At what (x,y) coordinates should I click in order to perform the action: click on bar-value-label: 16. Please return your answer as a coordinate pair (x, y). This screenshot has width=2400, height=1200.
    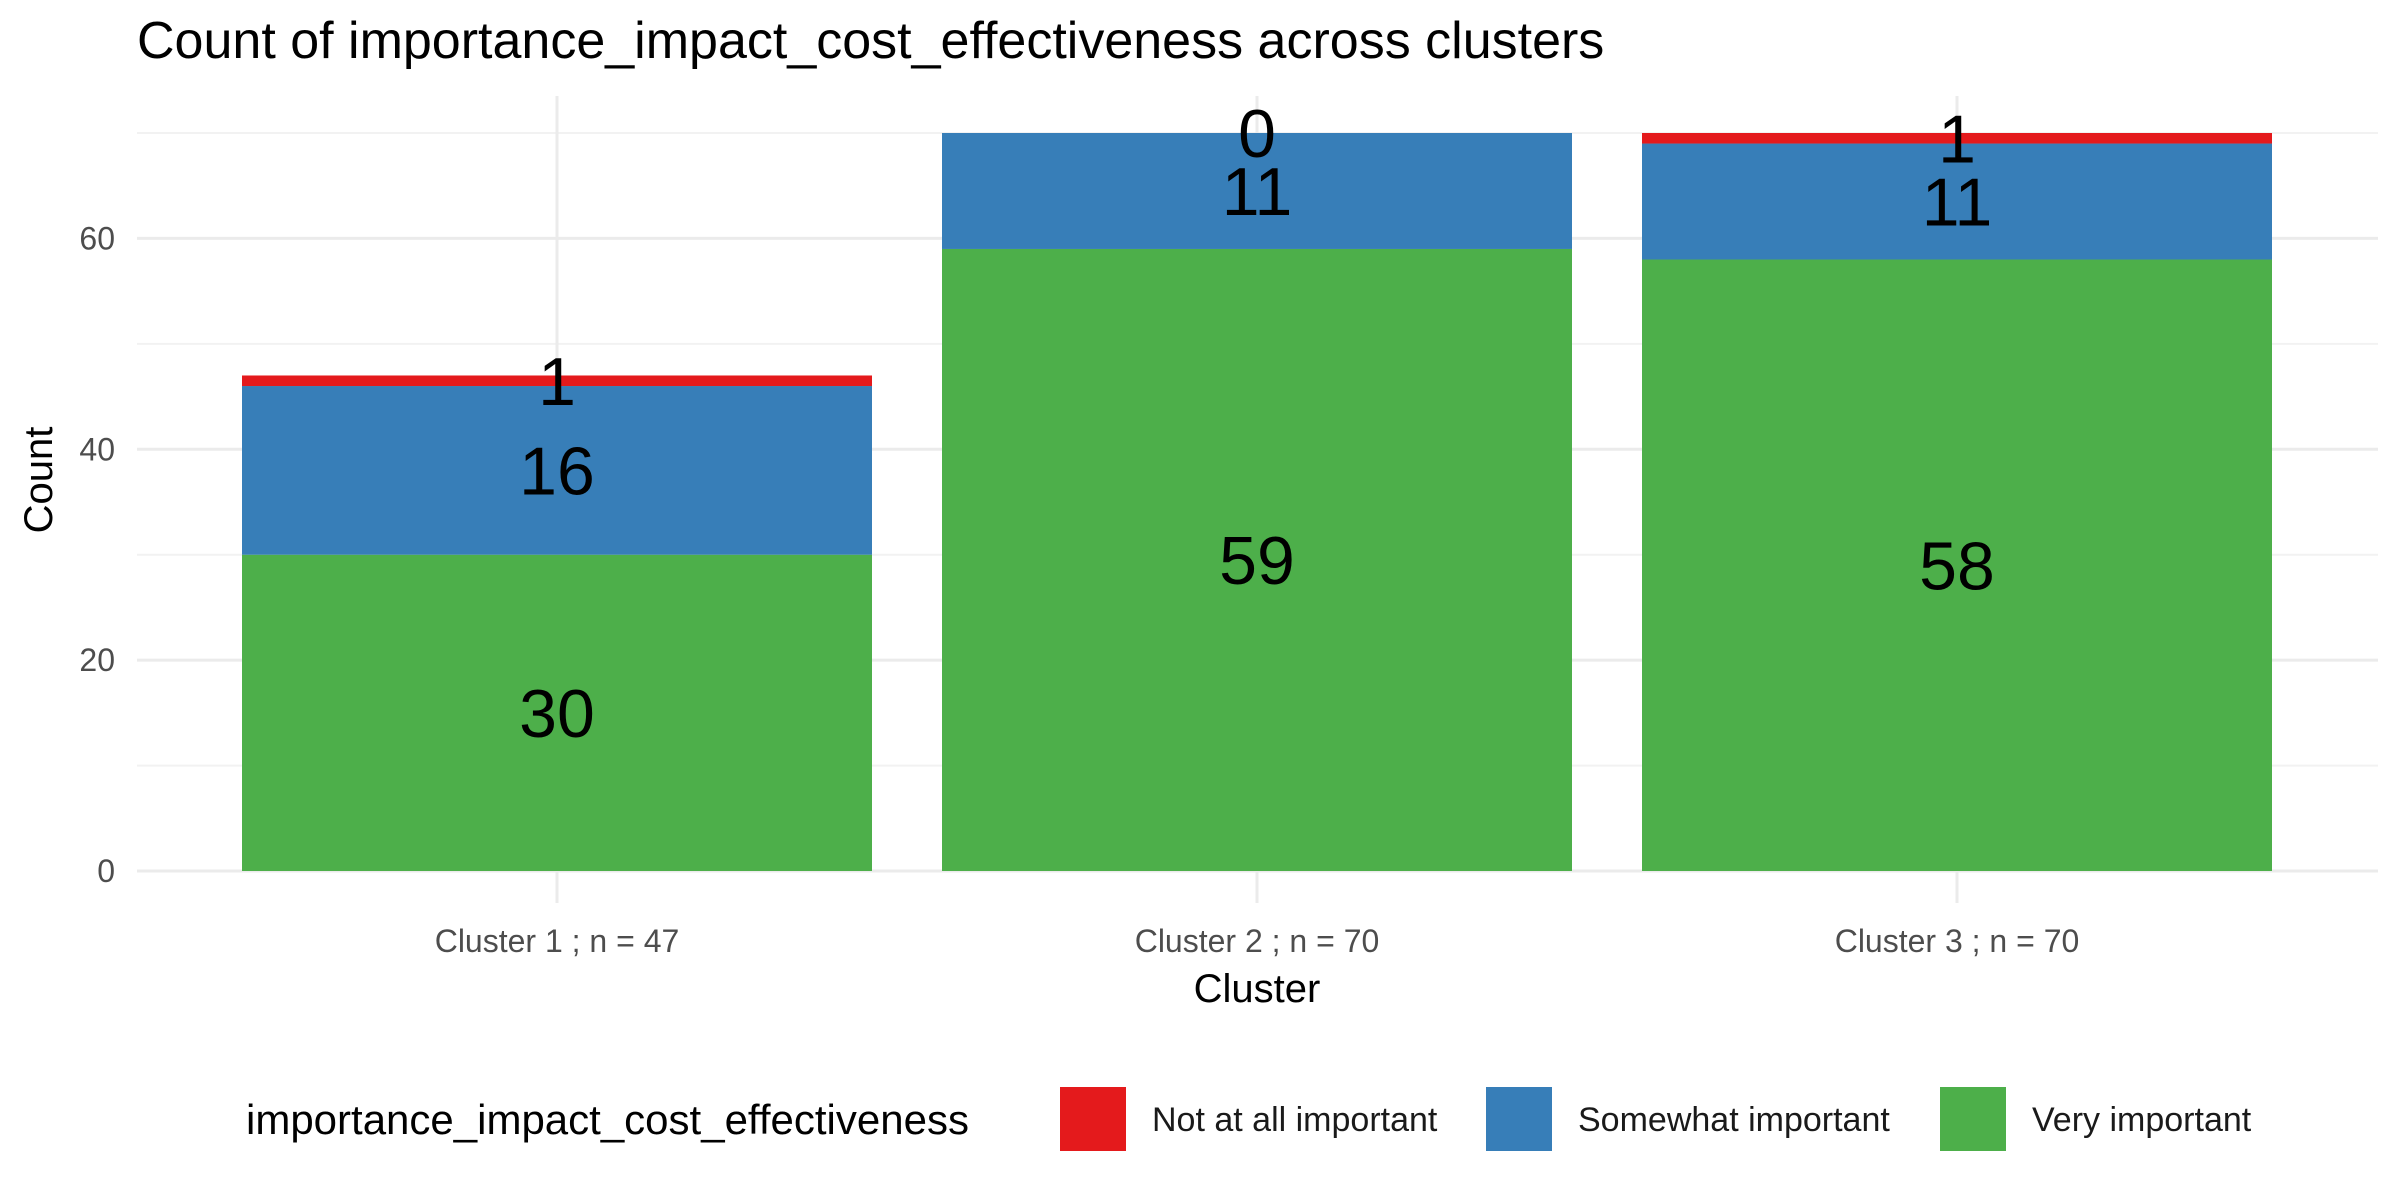
    Looking at the image, I should click on (557, 471).